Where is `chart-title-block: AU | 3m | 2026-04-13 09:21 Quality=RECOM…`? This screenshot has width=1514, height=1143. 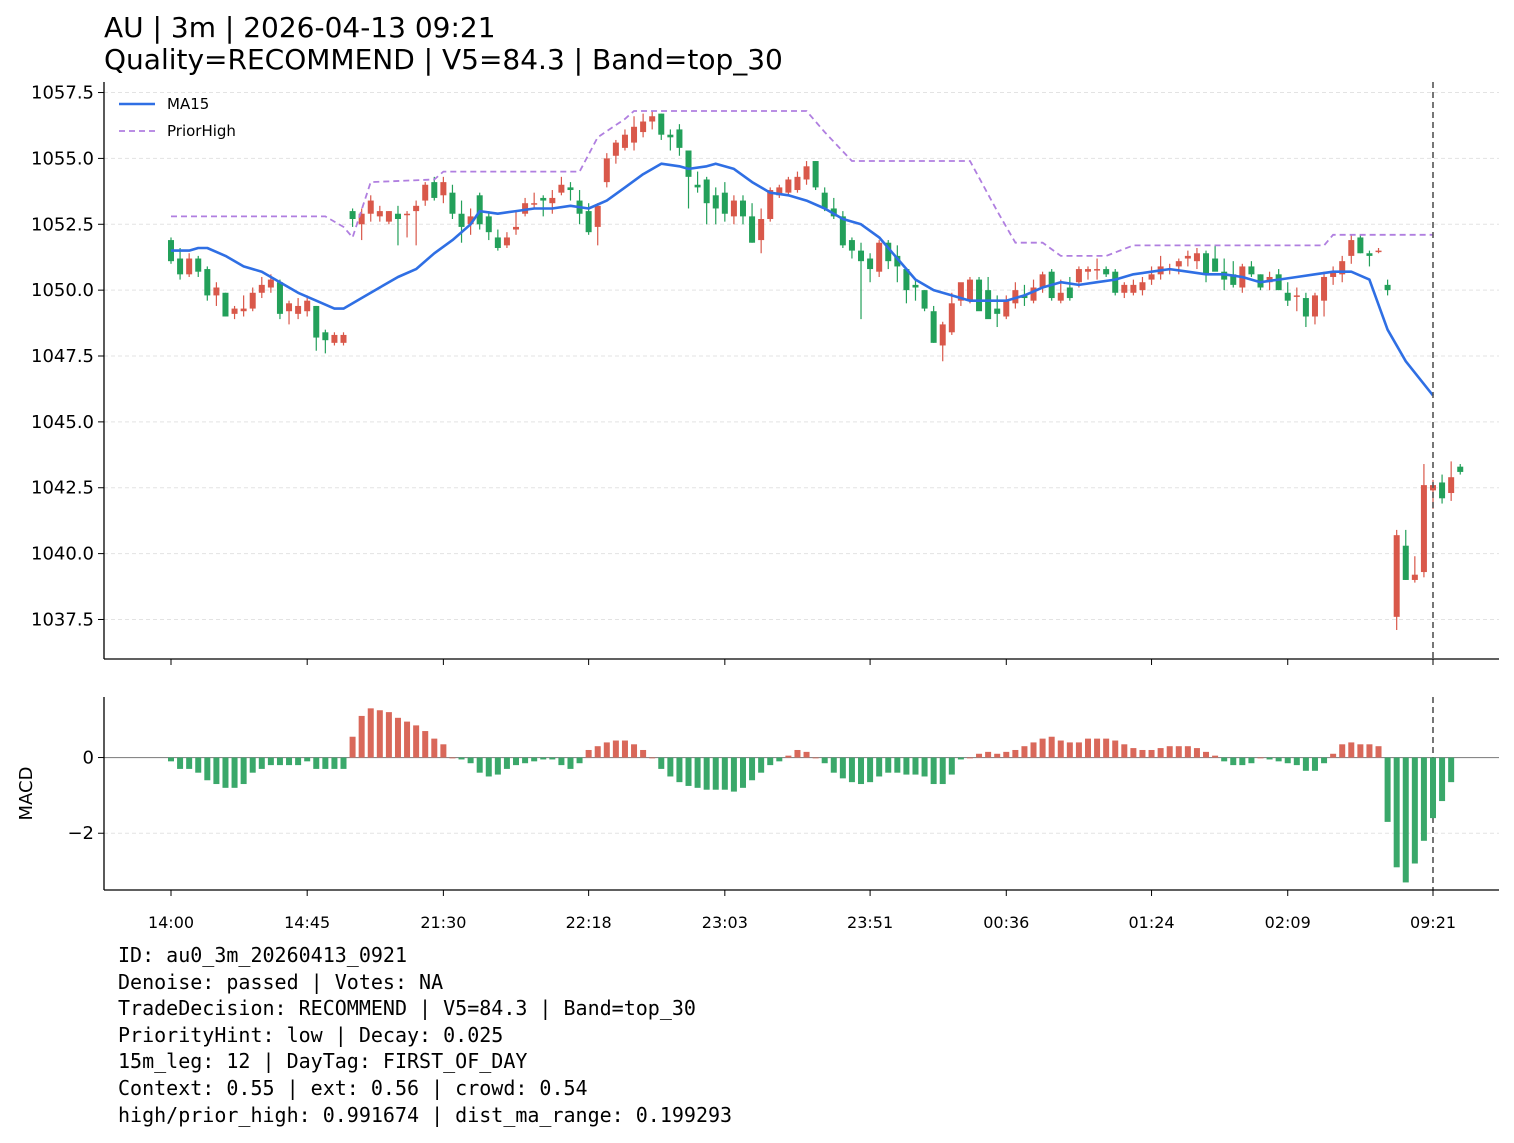
chart-title-block: AU | 3m | 2026-04-13 09:21 Quality=RECOM… is located at coordinates (443, 44).